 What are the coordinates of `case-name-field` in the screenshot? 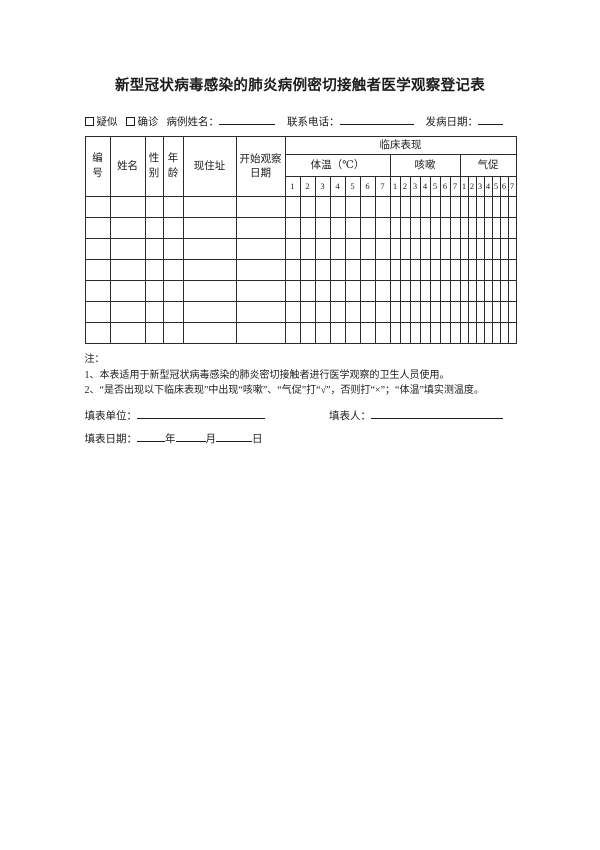 It's located at (247, 119).